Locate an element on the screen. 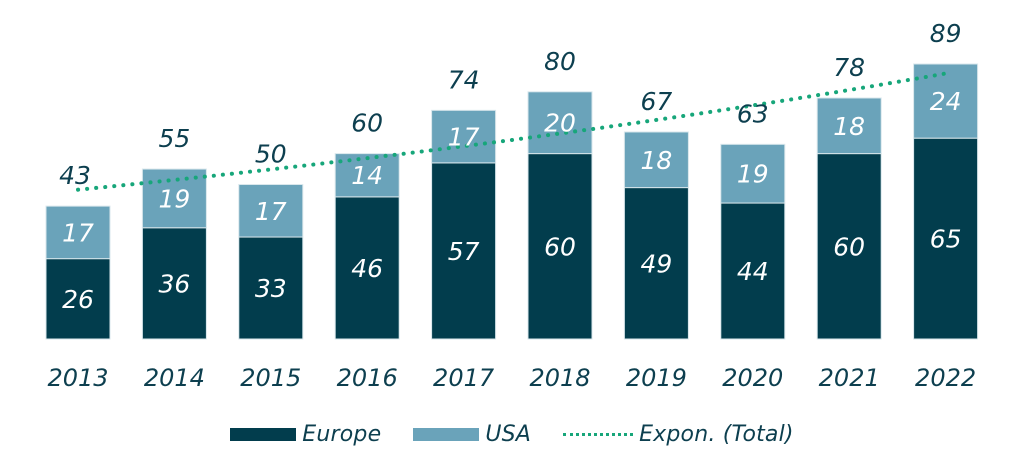 This screenshot has width=1024, height=471. x-tick-label-2013: 2013 is located at coordinates (77, 378).